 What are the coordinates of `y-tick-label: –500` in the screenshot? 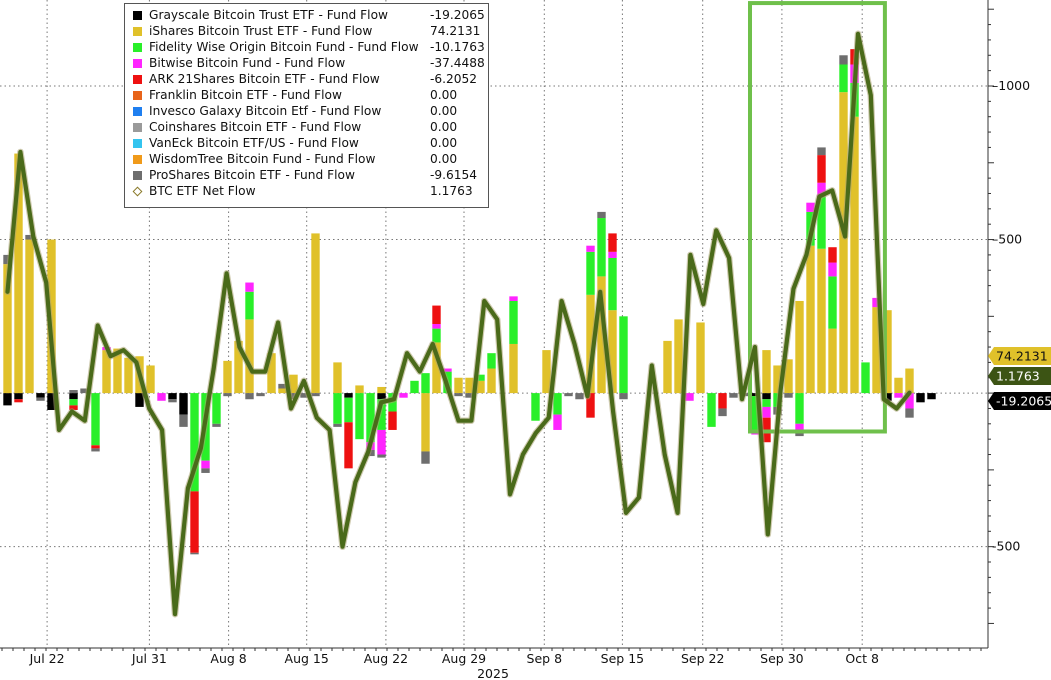 It's located at (1007, 239).